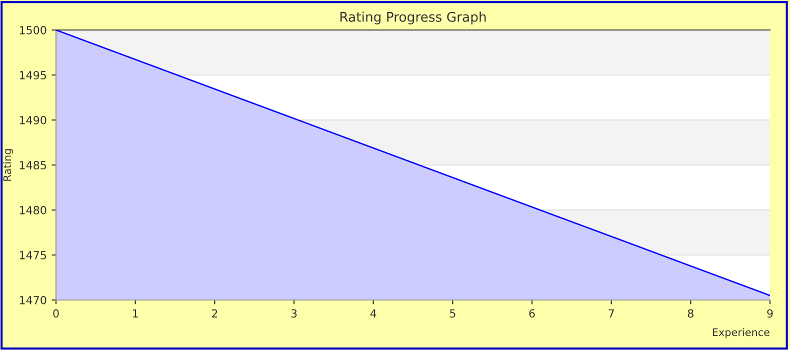 Image resolution: width=790 pixels, height=350 pixels. Describe the element at coordinates (611, 313) in the screenshot. I see `x-tick-label: 7` at that location.